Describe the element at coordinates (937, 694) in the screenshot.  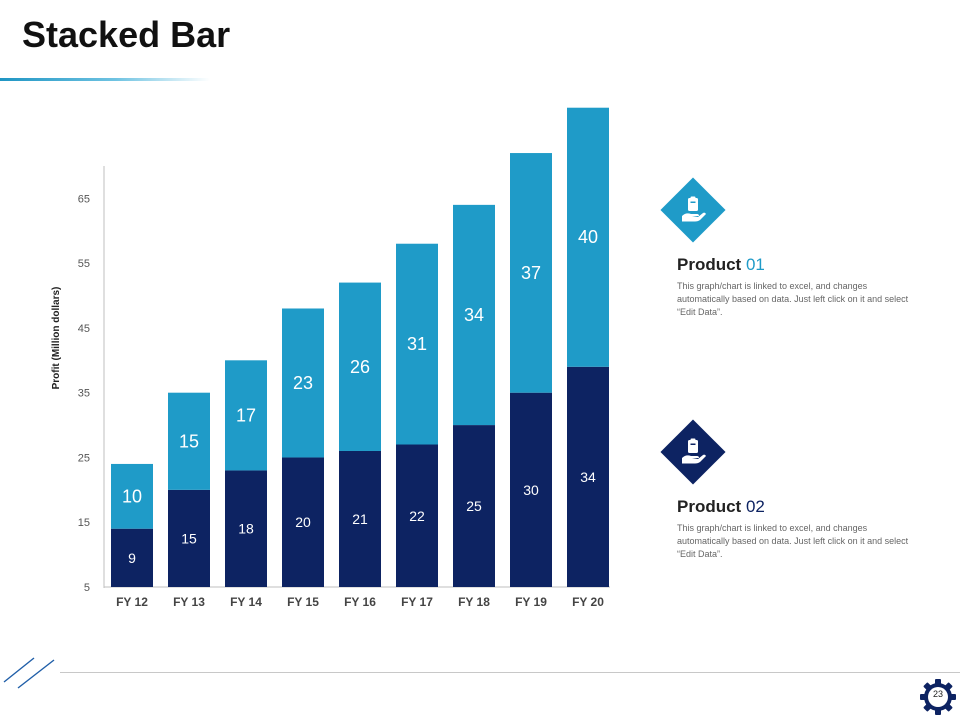
I see `page-number: 23` at that location.